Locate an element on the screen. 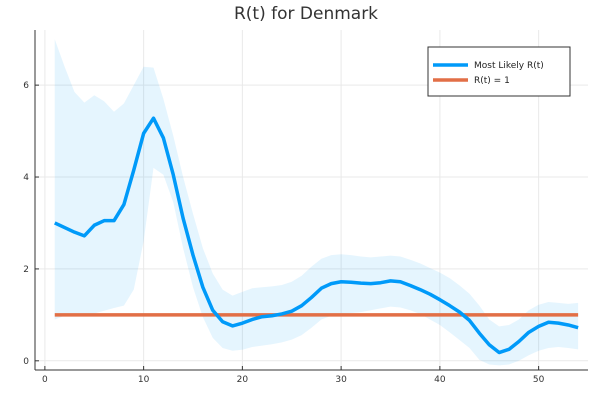 Image resolution: width=600 pixels, height=400 pixels. x-tick-label: 50 is located at coordinates (539, 380).